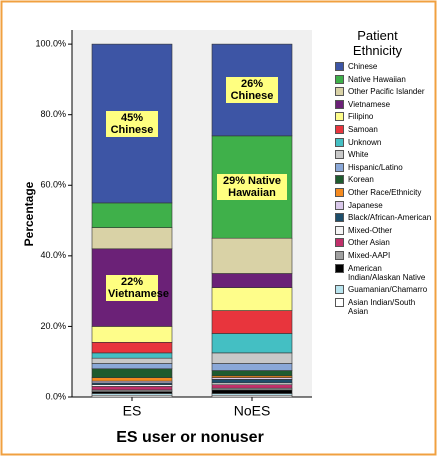 This screenshot has height=456, width=437. I want to click on legend-item: Other Pacific Islander, so click(385, 92).